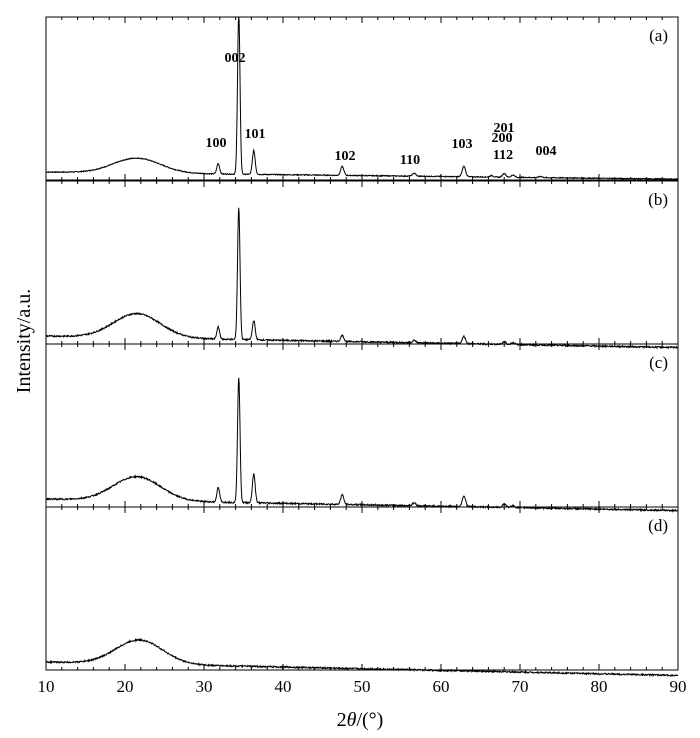  Describe the element at coordinates (125, 686) in the screenshot. I see `x-tick-label: 20` at that location.